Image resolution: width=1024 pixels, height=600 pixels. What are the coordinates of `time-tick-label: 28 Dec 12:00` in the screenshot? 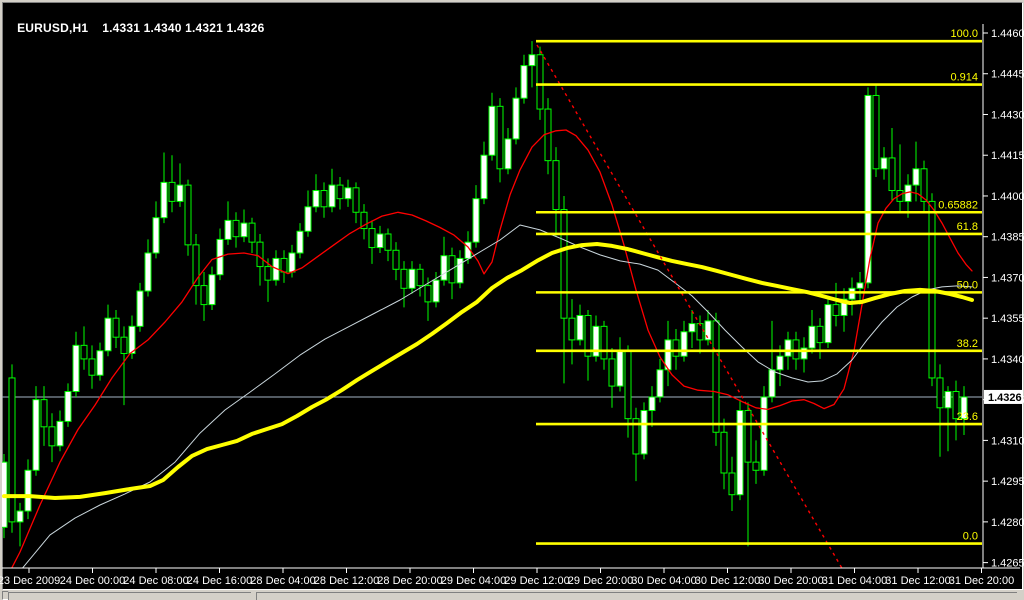 It's located at (346, 581).